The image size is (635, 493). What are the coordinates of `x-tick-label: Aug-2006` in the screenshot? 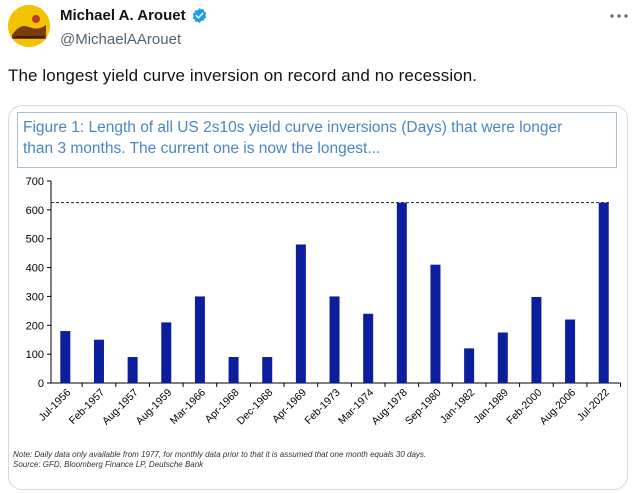 It's located at (558, 407).